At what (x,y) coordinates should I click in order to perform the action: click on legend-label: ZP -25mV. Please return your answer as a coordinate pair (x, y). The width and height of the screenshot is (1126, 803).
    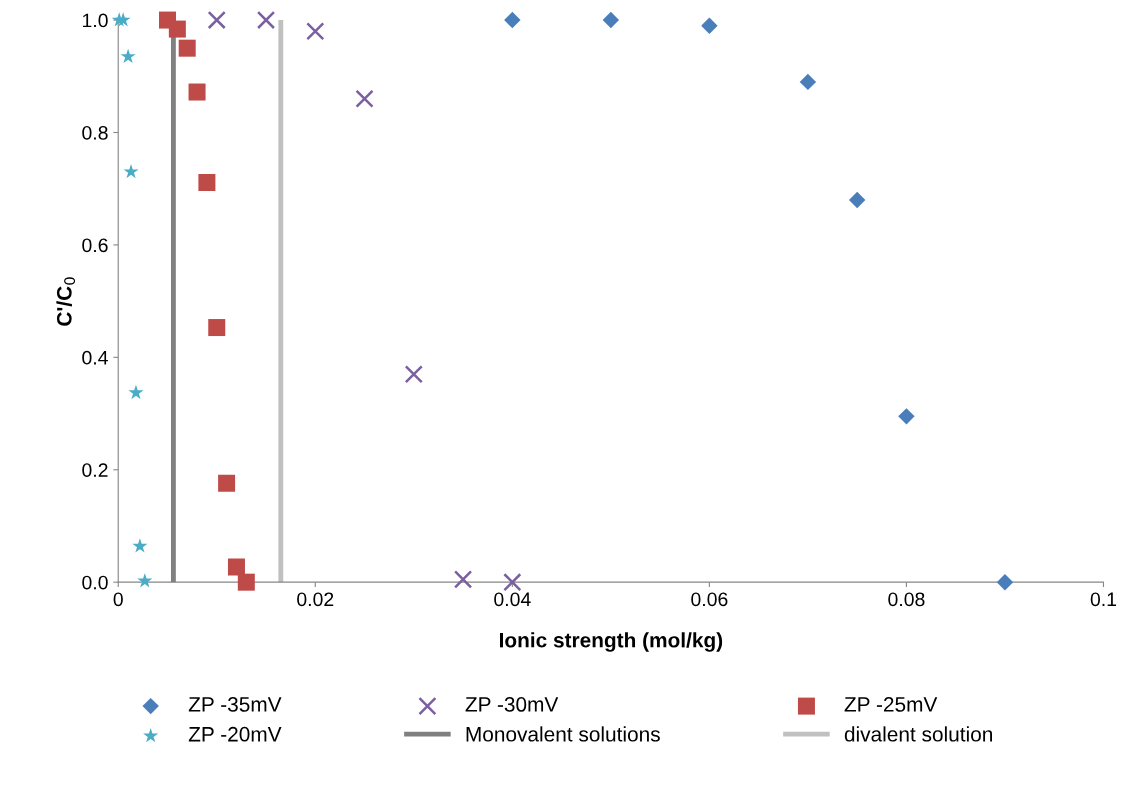
    Looking at the image, I should click on (891, 704).